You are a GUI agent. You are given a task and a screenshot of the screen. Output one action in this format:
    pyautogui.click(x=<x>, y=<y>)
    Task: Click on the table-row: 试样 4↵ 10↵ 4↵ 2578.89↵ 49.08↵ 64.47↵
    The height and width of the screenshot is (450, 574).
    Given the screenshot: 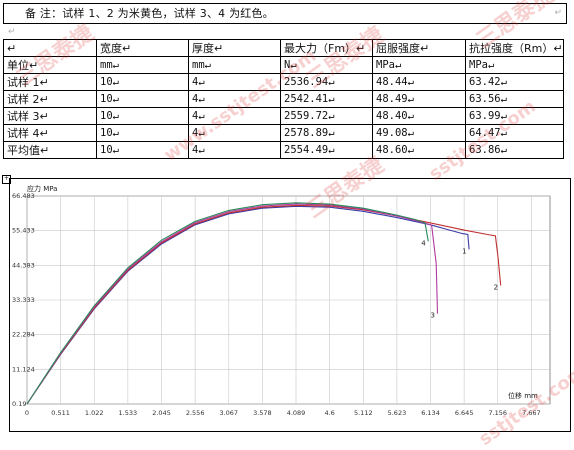 What is the action you would take?
    pyautogui.click(x=283, y=133)
    